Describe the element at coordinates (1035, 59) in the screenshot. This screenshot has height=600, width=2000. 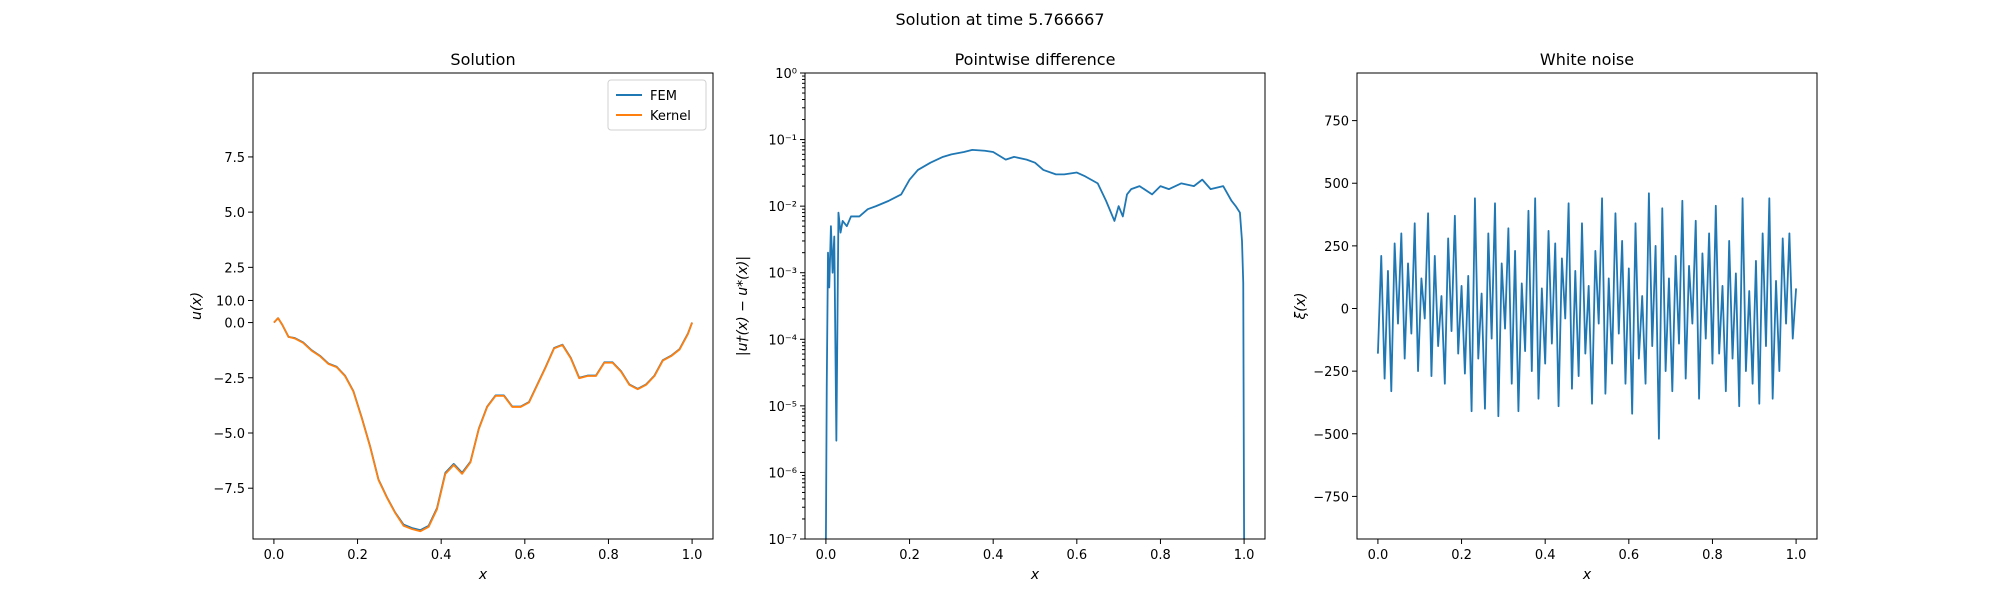
I see `panel-title: Pointwise difference` at that location.